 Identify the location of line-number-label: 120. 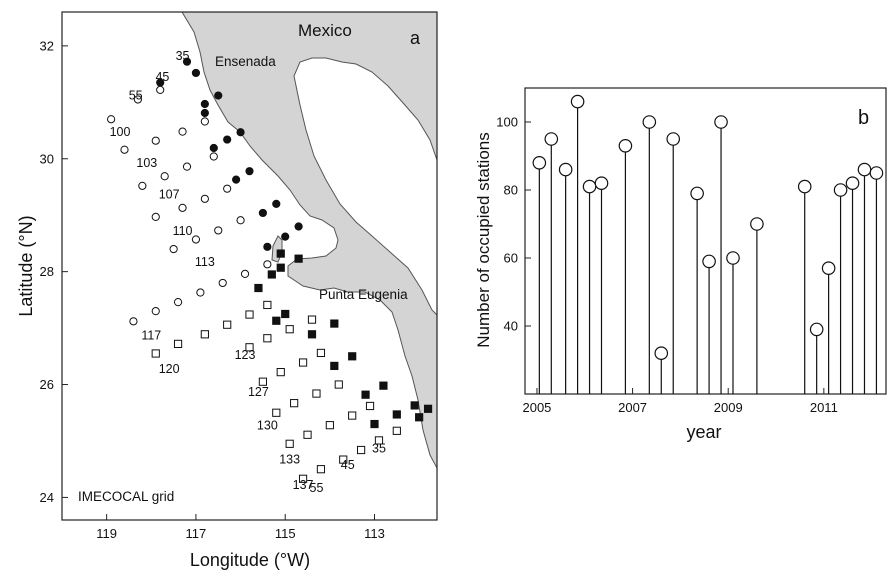
(169, 369).